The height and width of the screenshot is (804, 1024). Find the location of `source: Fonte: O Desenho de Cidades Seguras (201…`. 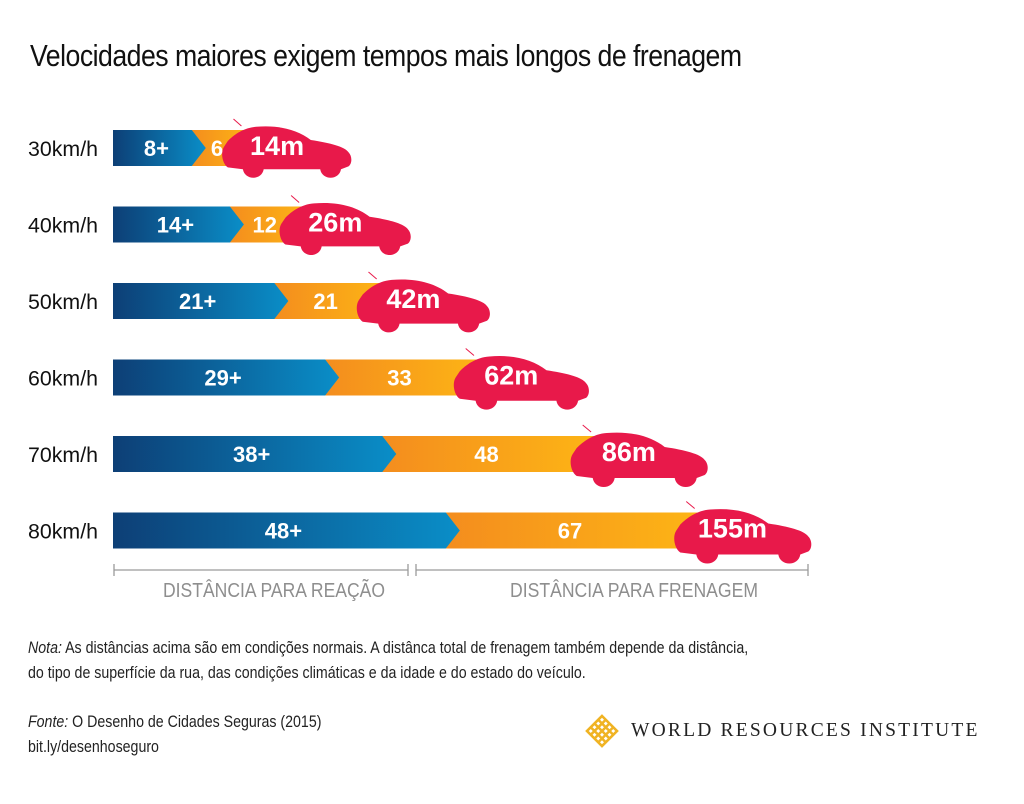

source: Fonte: O Desenho de Cidades Seguras (201… is located at coordinates (174, 735).